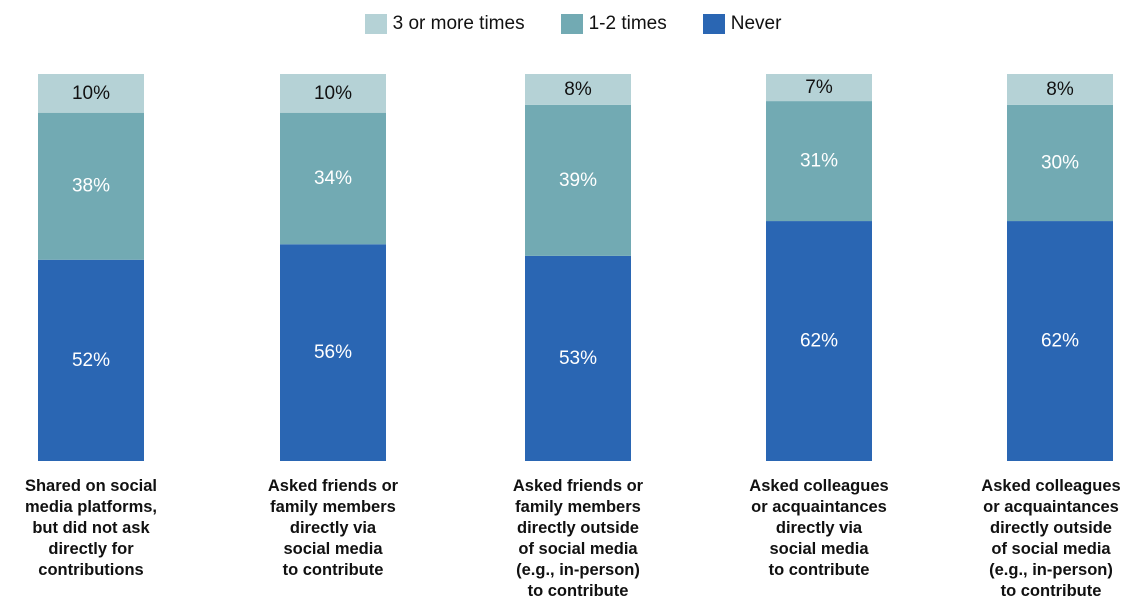  I want to click on data-label-never-2: 56%, so click(333, 352).